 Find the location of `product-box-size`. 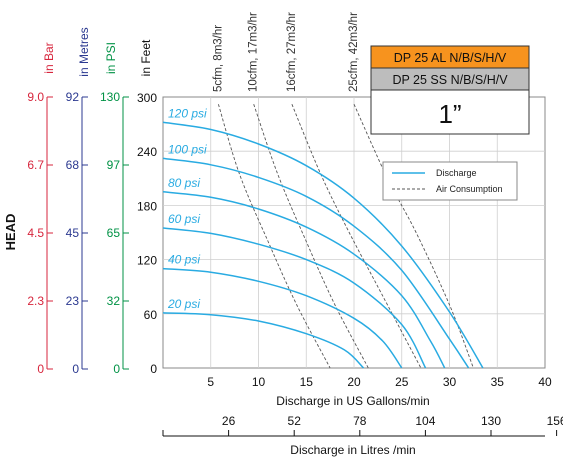

product-box-size is located at coordinates (450, 112).